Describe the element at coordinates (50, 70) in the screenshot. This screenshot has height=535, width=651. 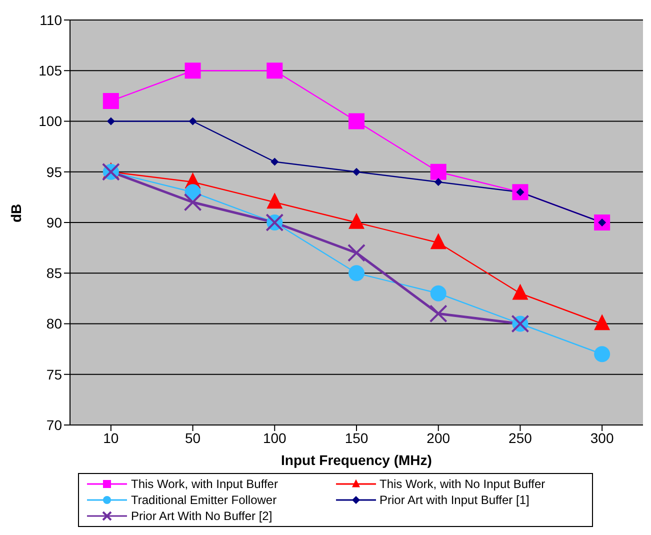
I see `y-tick-label: 105` at that location.